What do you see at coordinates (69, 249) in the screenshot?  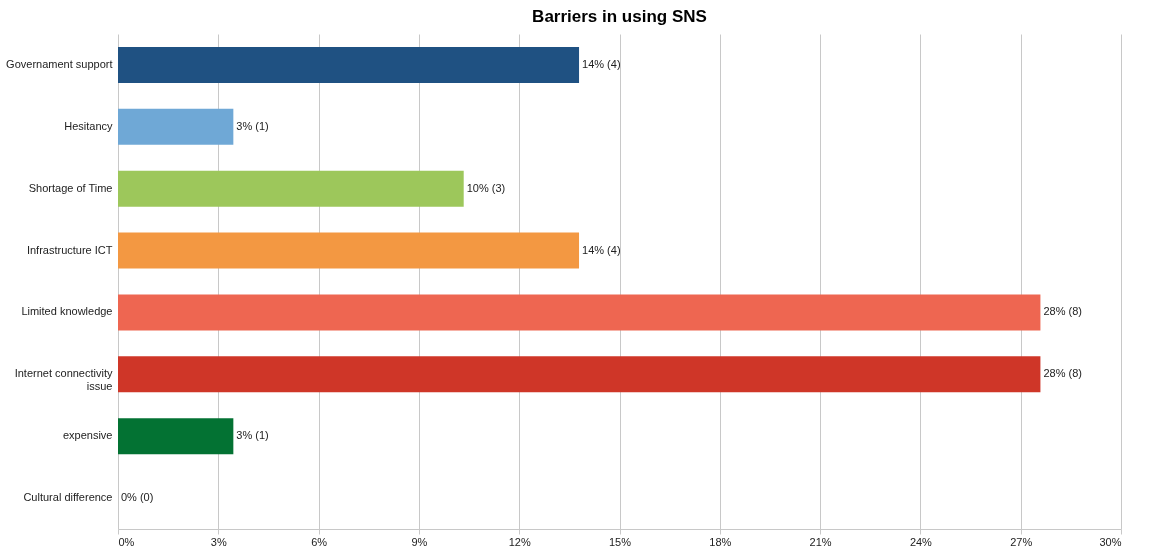 I see `y-tick-label: Infrastructure ICT` at bounding box center [69, 249].